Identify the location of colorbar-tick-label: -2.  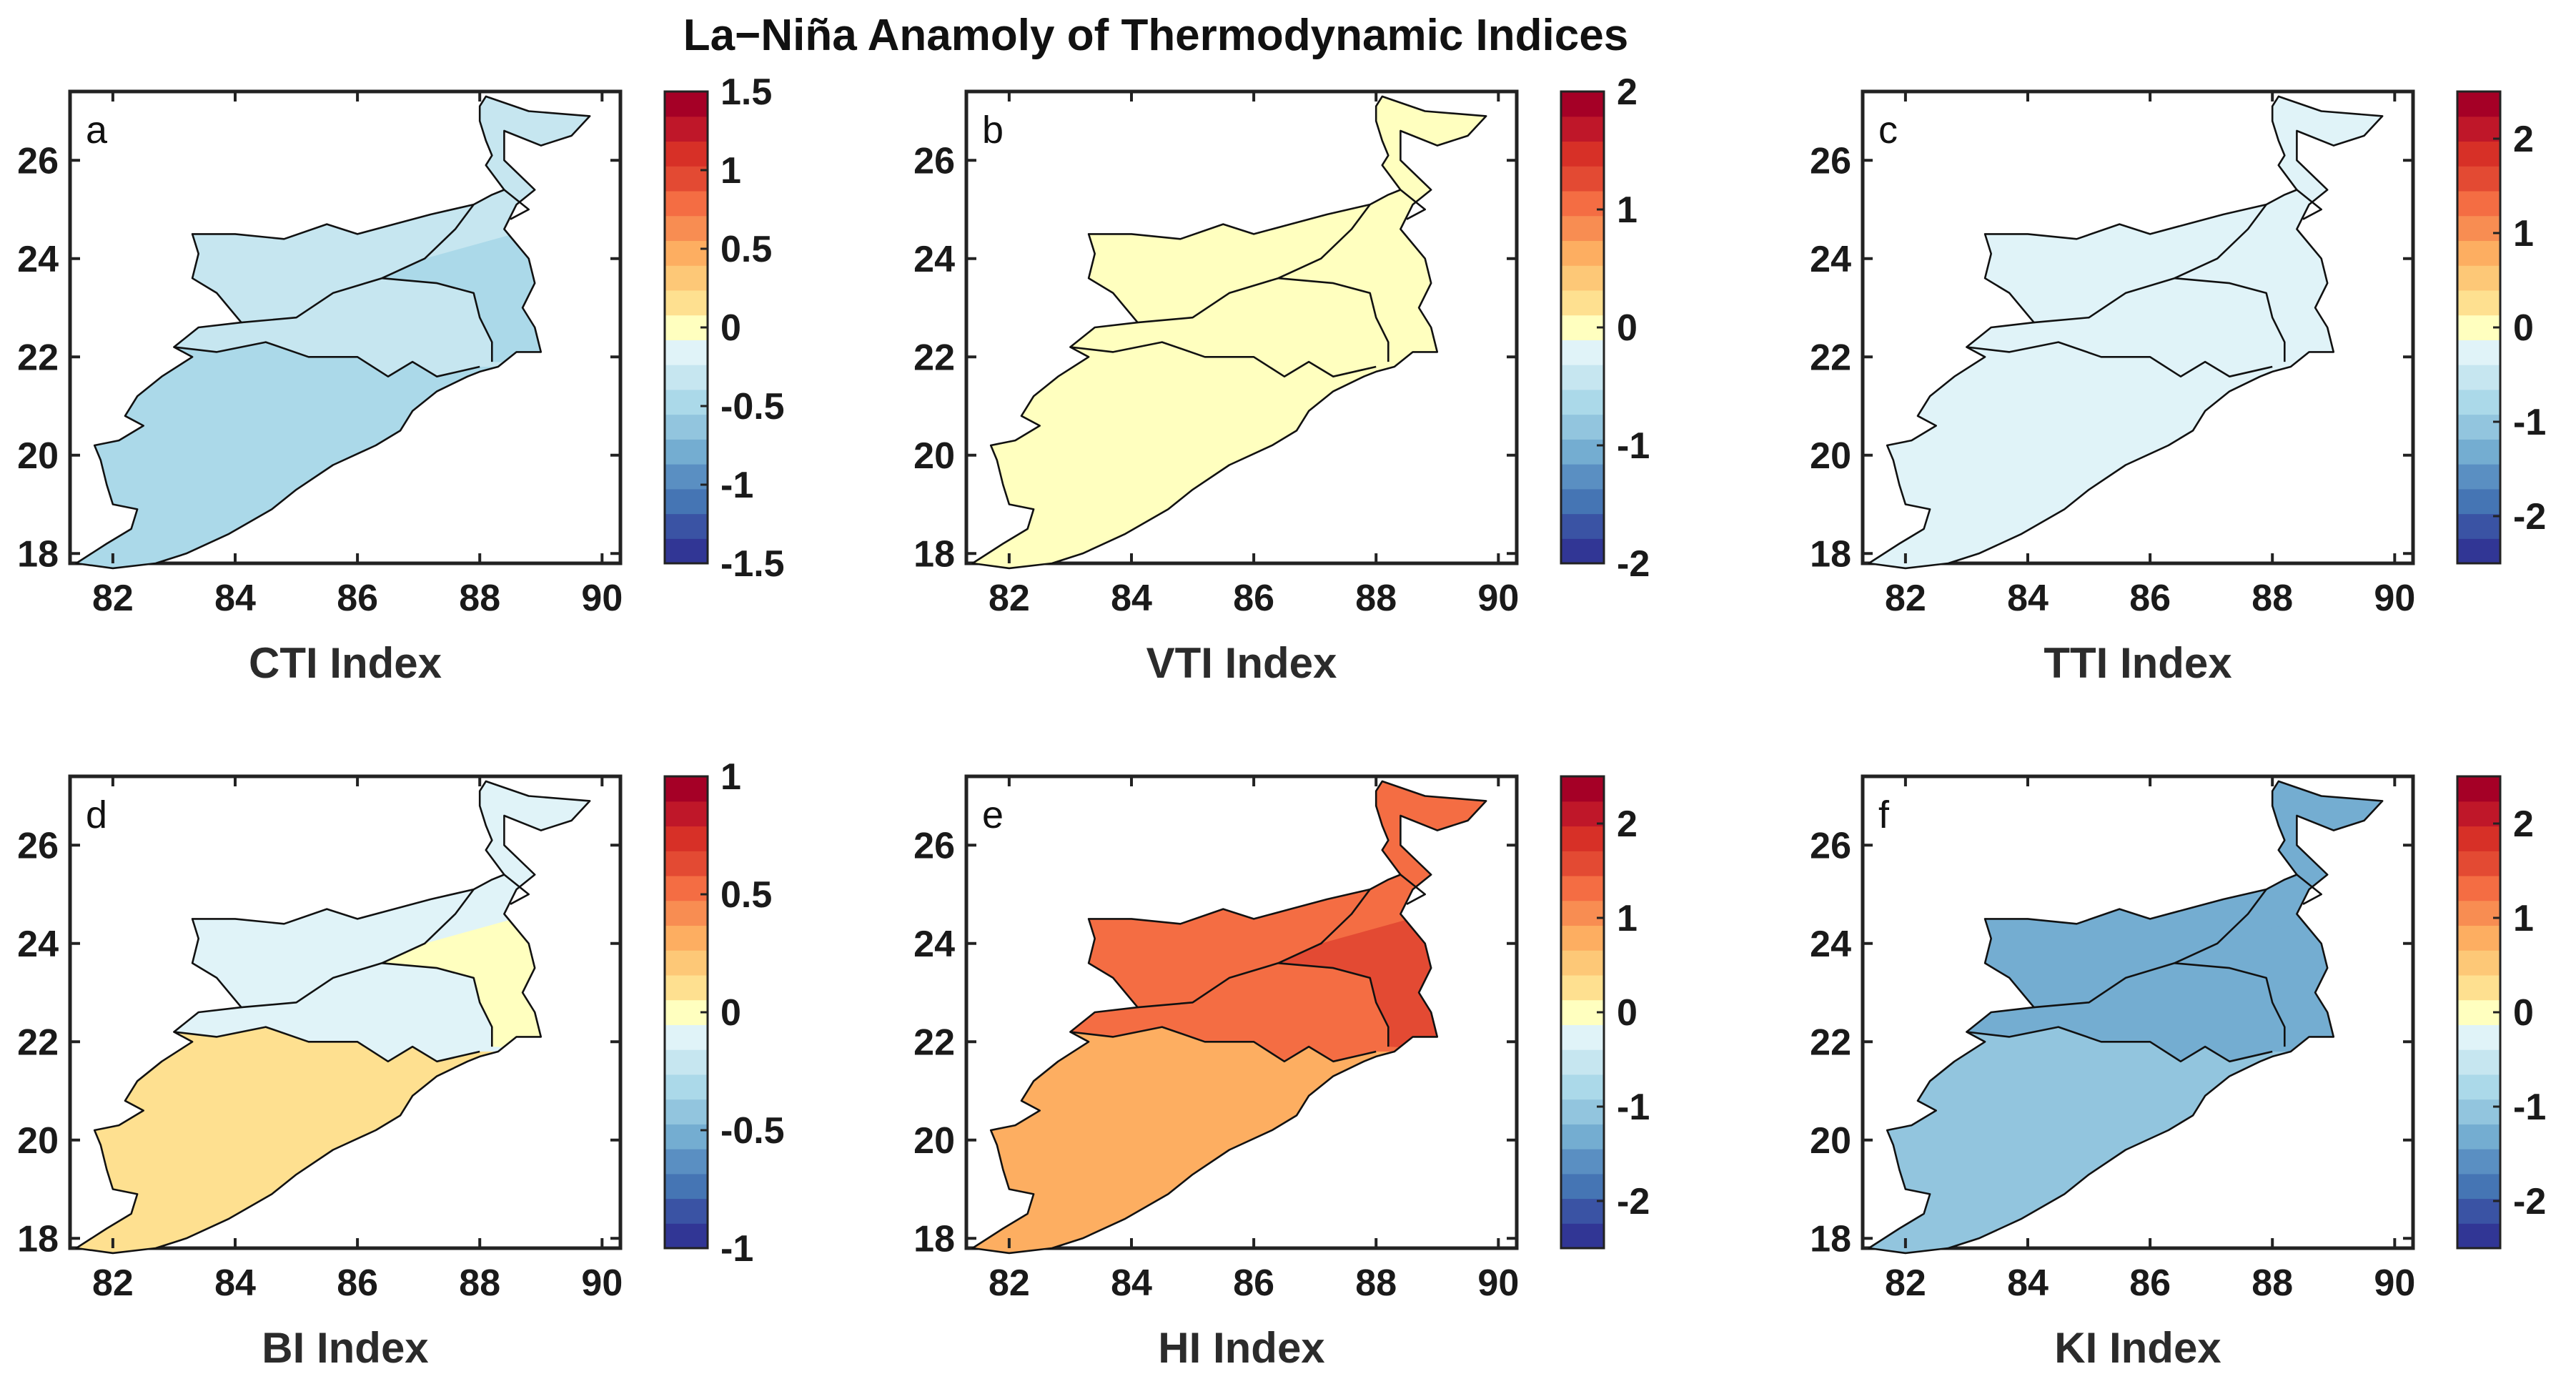
(2530, 1201).